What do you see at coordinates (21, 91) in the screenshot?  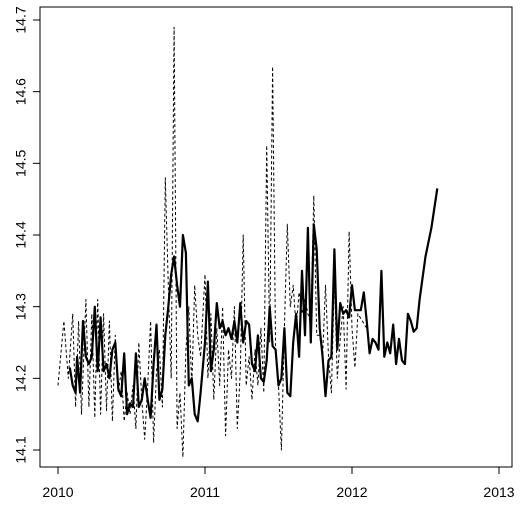 I see `y-tick-label: 14.6` at bounding box center [21, 91].